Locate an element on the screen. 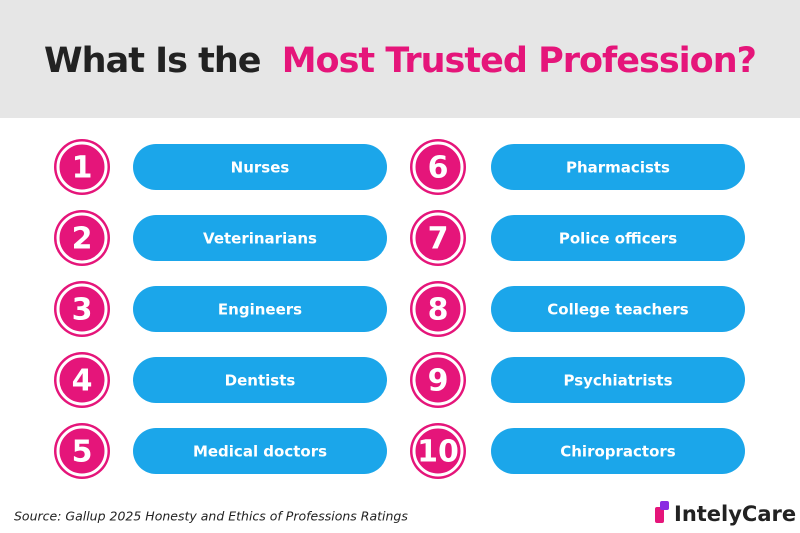 The height and width of the screenshot is (533, 800). profession-label: Police officers is located at coordinates (618, 239).